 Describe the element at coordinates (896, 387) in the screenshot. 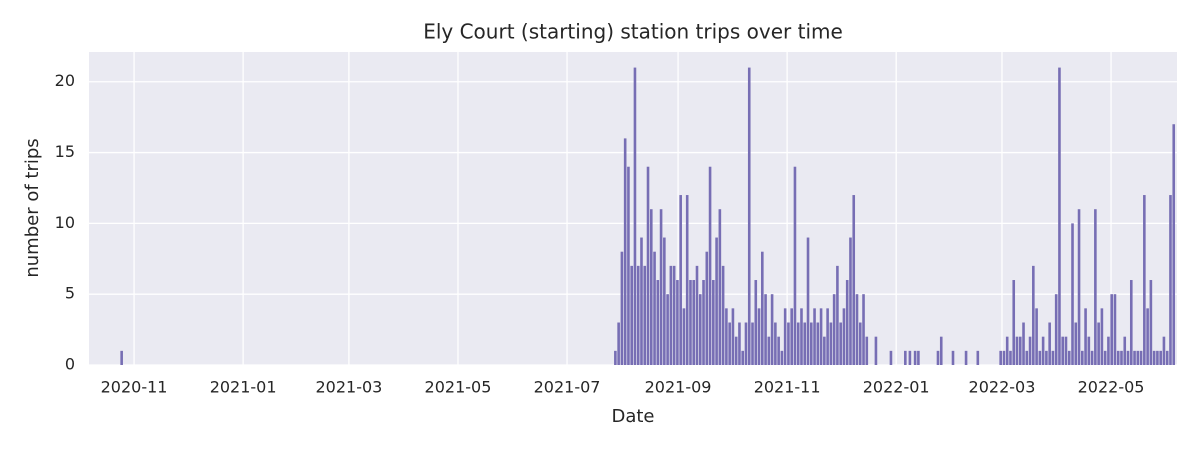

I see `x-tick-label: 2022-01` at that location.